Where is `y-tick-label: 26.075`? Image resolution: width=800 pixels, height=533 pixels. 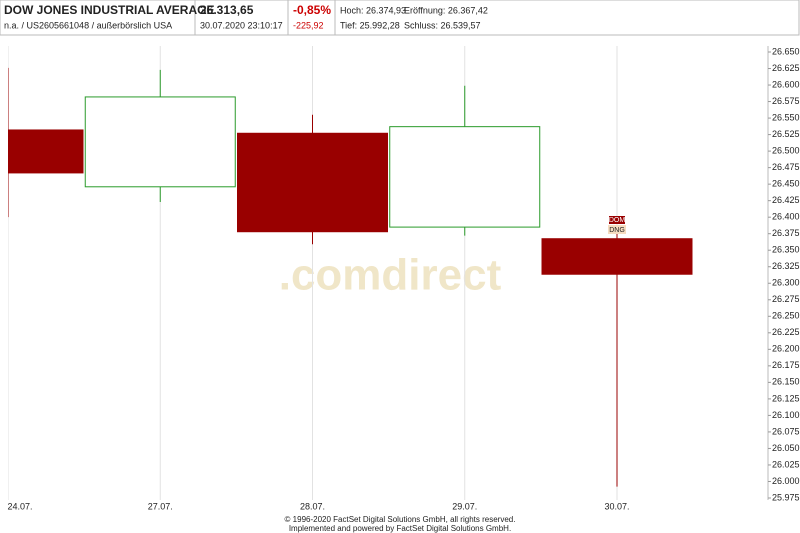
y-tick-label: 26.075 is located at coordinates (786, 431).